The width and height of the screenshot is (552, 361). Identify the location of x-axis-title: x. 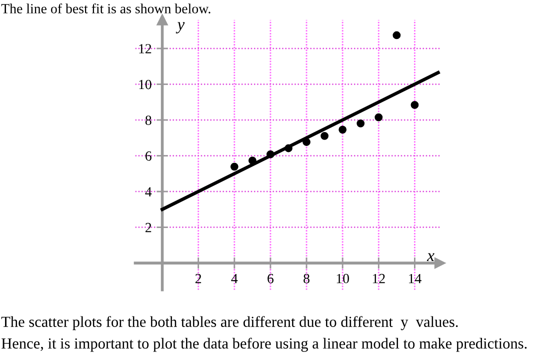
(430, 257).